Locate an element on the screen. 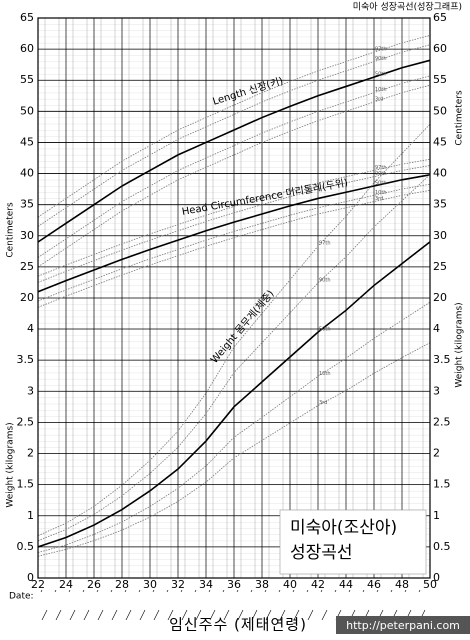  y-tick-label-right: 2 is located at coordinates (436, 453).